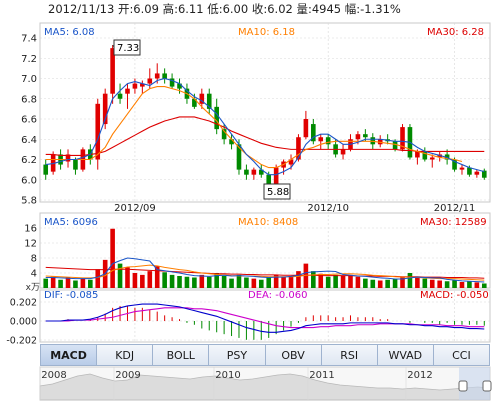 The height and width of the screenshot is (407, 494). Describe the element at coordinates (461, 355) in the screenshot. I see `tab-cci: CCI` at that location.